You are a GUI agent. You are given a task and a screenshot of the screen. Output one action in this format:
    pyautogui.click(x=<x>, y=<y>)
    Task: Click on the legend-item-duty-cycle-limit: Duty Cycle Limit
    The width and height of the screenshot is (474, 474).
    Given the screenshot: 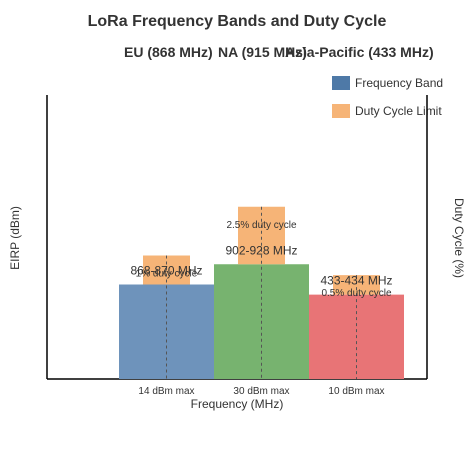 What is the action you would take?
    pyautogui.click(x=387, y=111)
    